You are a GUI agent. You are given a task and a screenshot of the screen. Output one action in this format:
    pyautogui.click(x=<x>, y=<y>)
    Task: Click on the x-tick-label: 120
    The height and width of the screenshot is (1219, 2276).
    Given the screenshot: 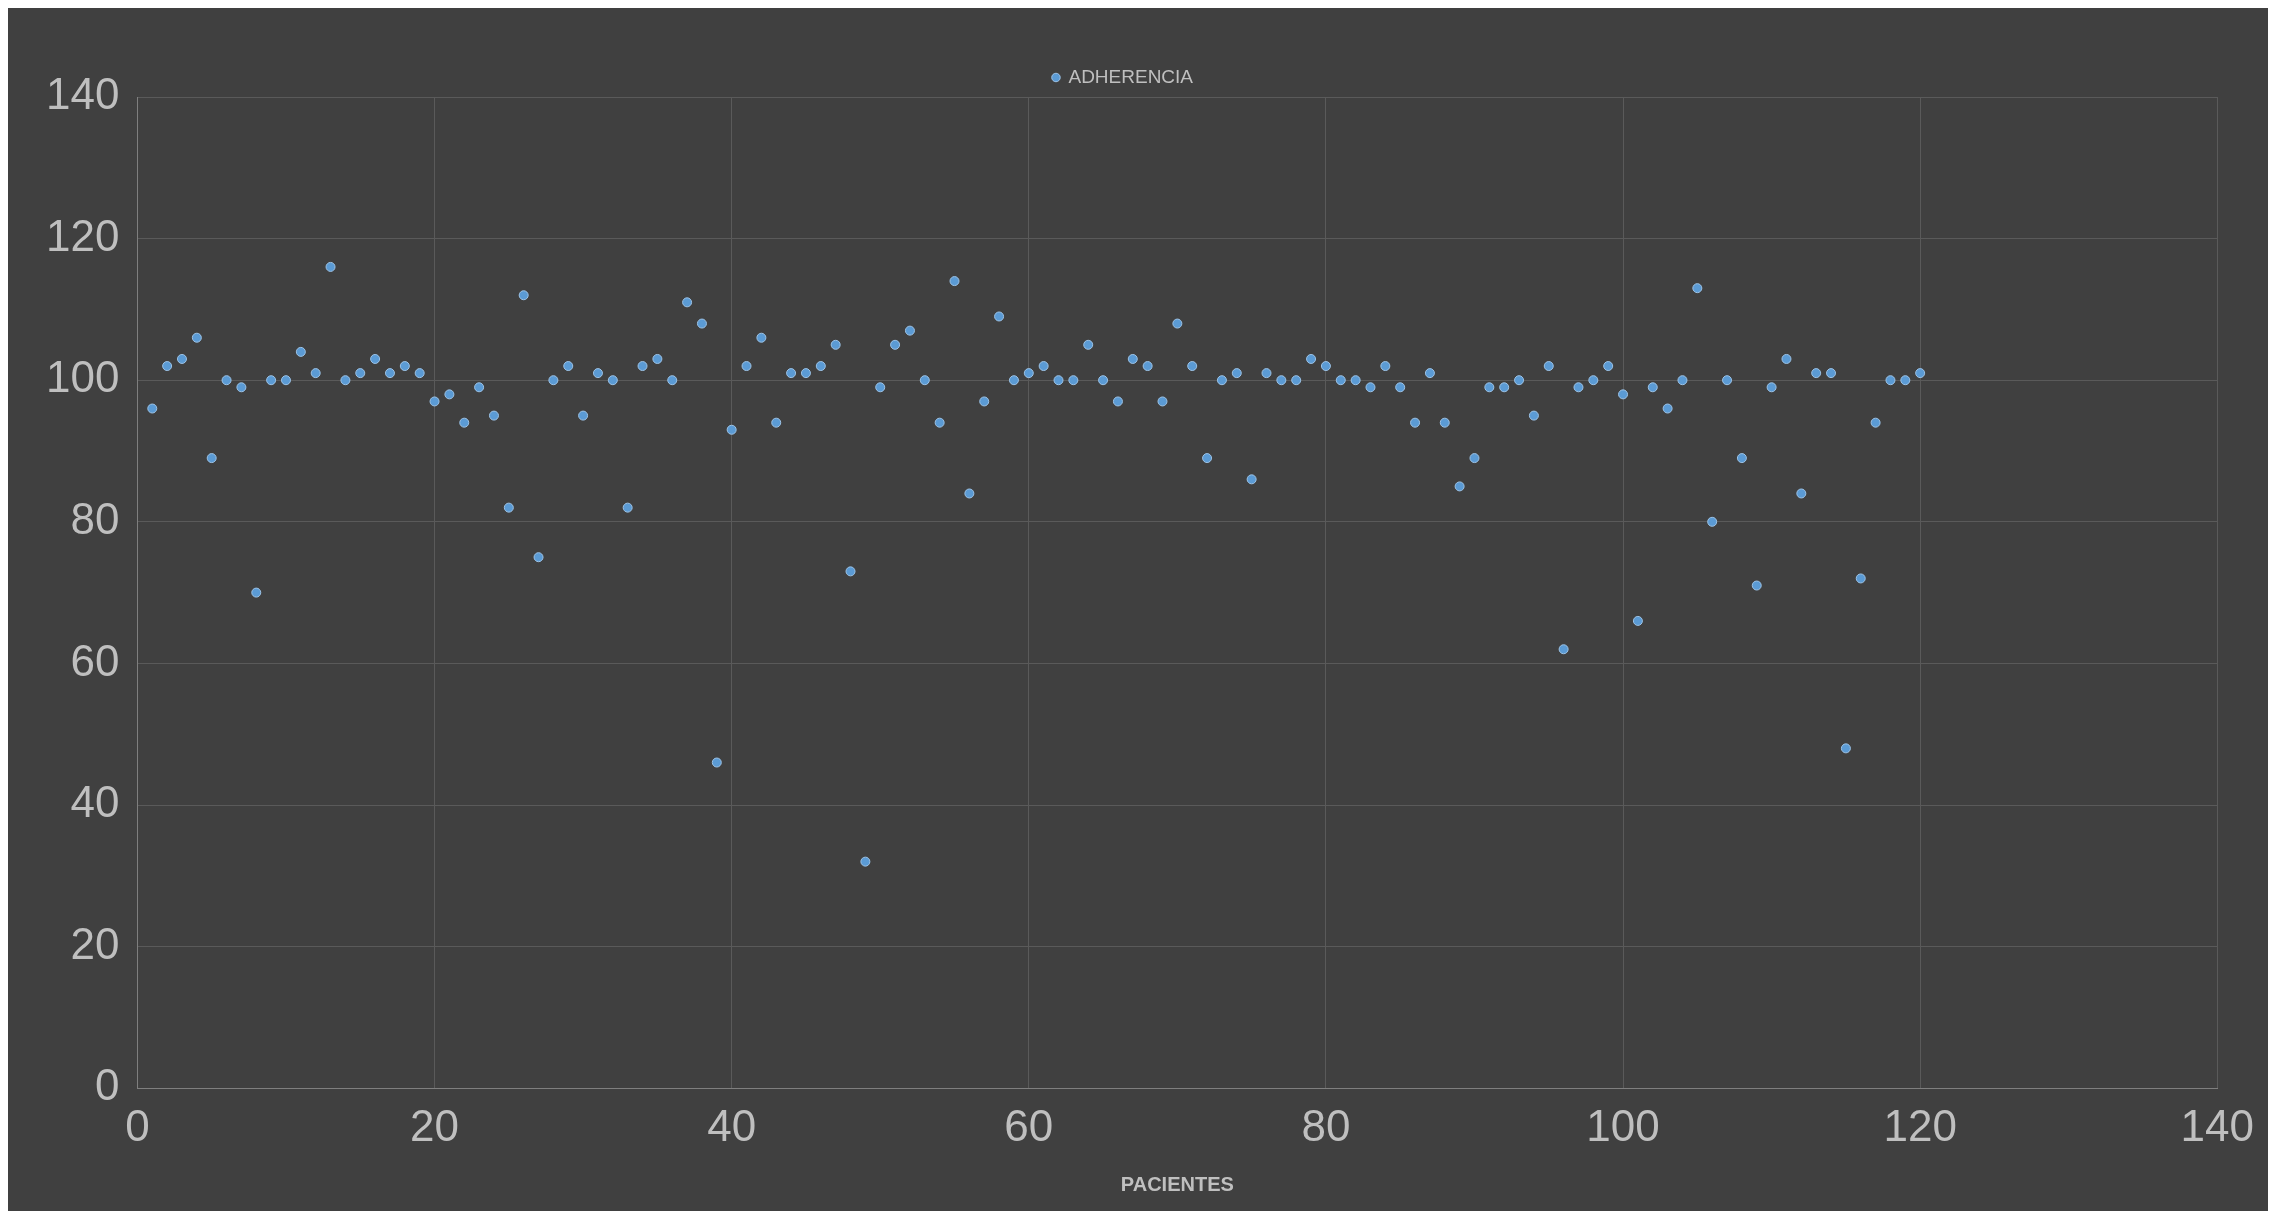 What is the action you would take?
    pyautogui.click(x=1920, y=1125)
    